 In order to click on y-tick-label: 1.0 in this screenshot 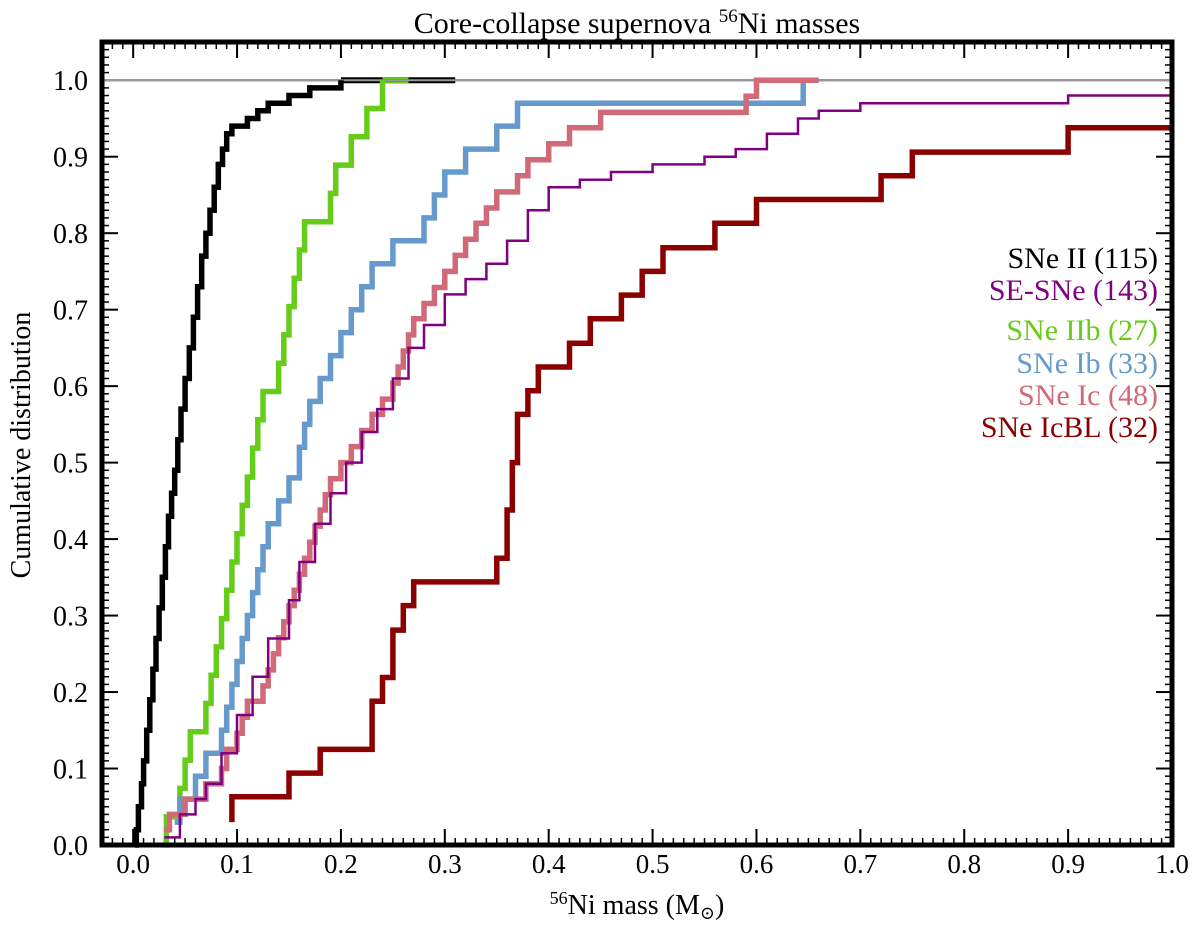, I will do `click(70, 81)`.